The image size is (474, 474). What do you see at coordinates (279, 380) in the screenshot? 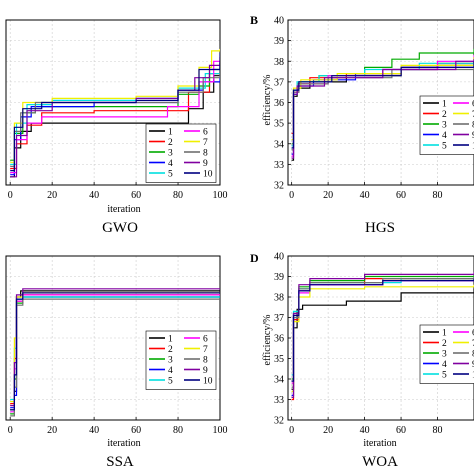
I see `y-tick-label: 34` at bounding box center [279, 380].